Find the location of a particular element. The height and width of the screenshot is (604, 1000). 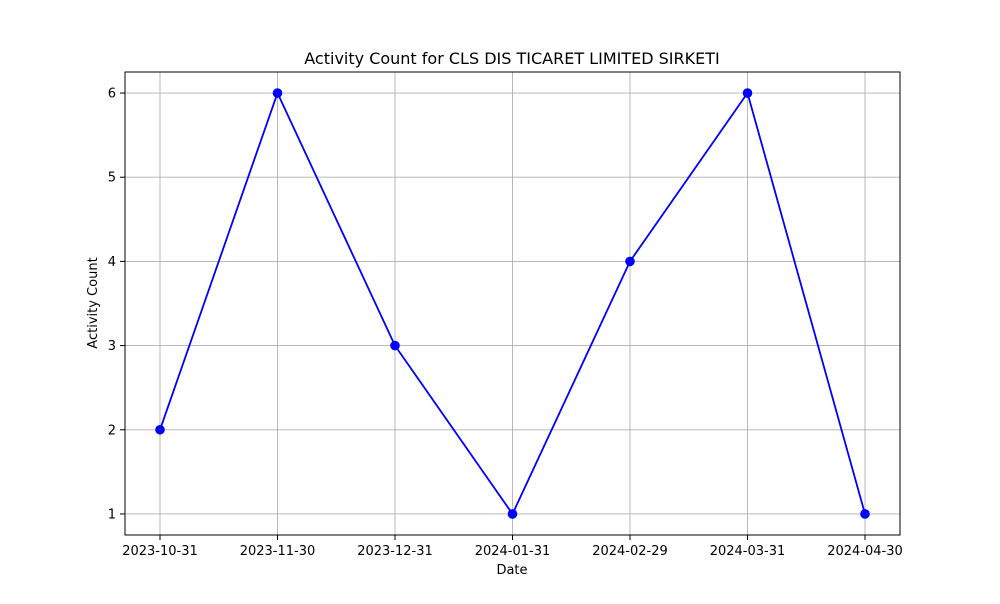

x-axis-label: Date is located at coordinates (511, 570).